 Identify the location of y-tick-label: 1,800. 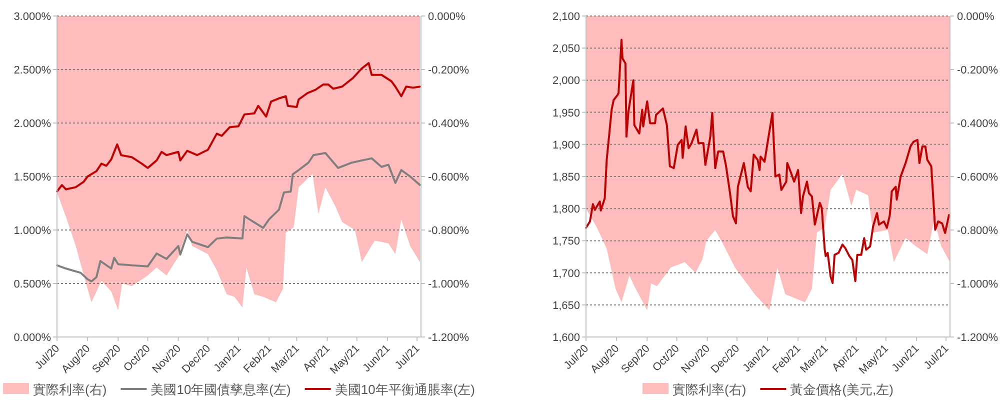
(566, 210).